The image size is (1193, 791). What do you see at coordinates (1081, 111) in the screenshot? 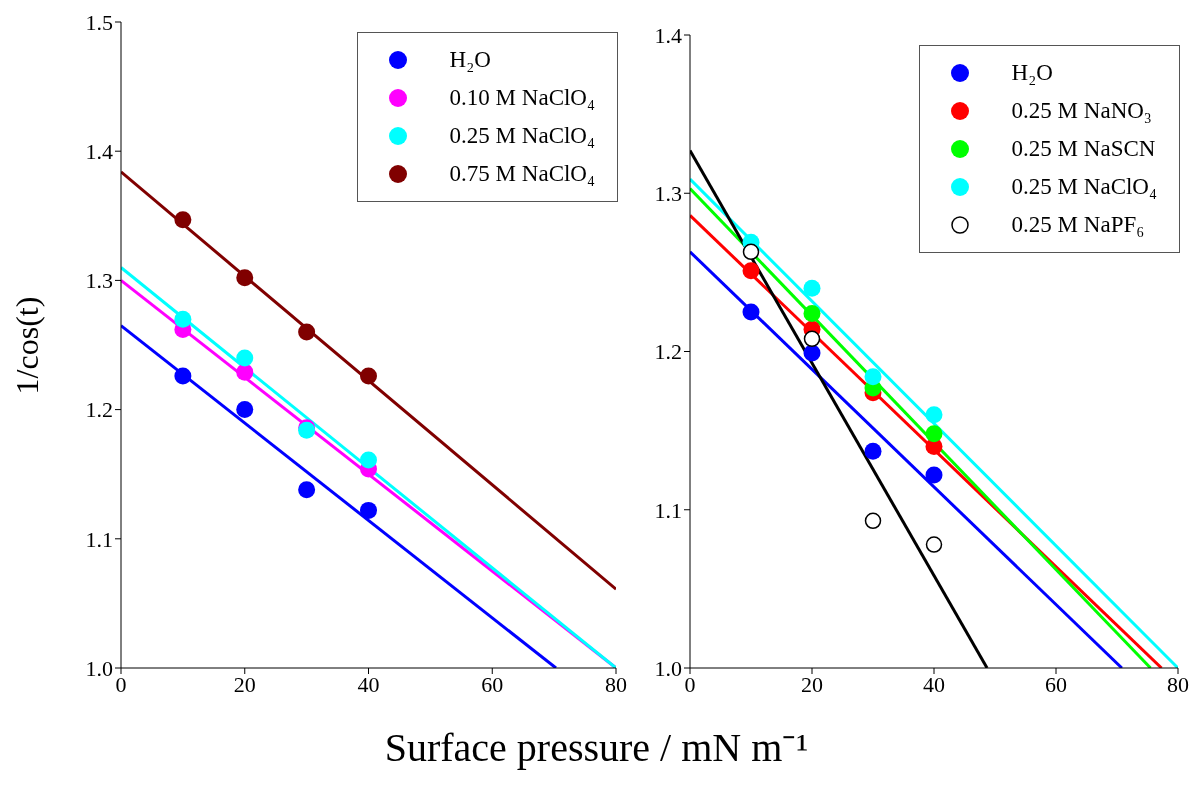
I see `legend-label: 0.25 M NaNO₃` at bounding box center [1081, 111].